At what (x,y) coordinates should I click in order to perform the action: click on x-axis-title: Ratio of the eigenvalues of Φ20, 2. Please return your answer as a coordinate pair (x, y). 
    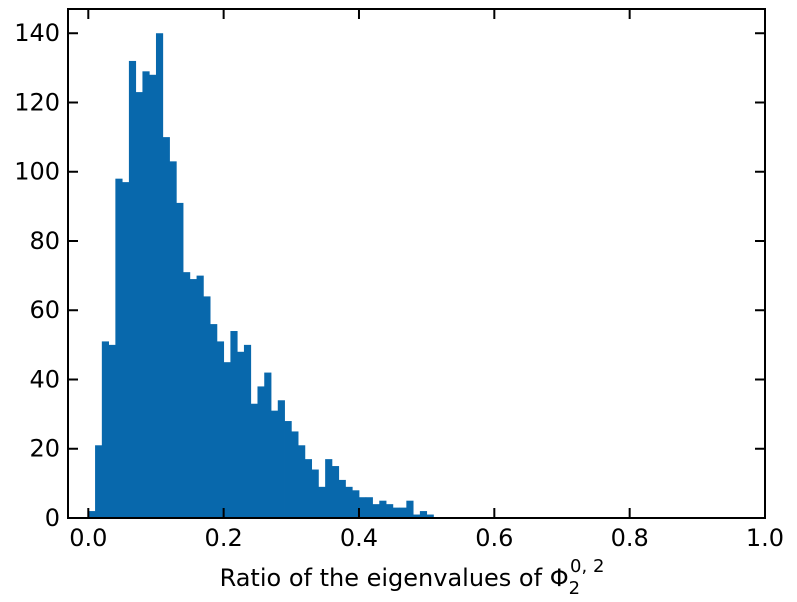
    Looking at the image, I should click on (412, 577).